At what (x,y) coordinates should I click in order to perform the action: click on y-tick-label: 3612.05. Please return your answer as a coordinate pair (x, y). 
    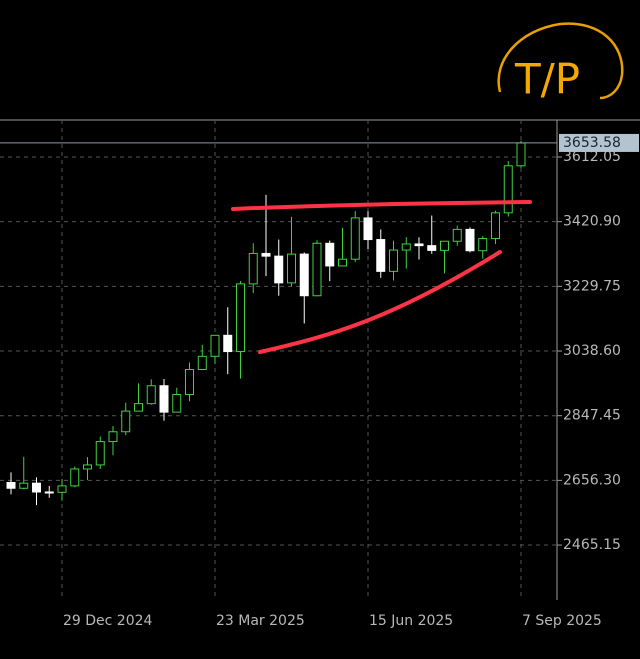
    Looking at the image, I should click on (592, 157).